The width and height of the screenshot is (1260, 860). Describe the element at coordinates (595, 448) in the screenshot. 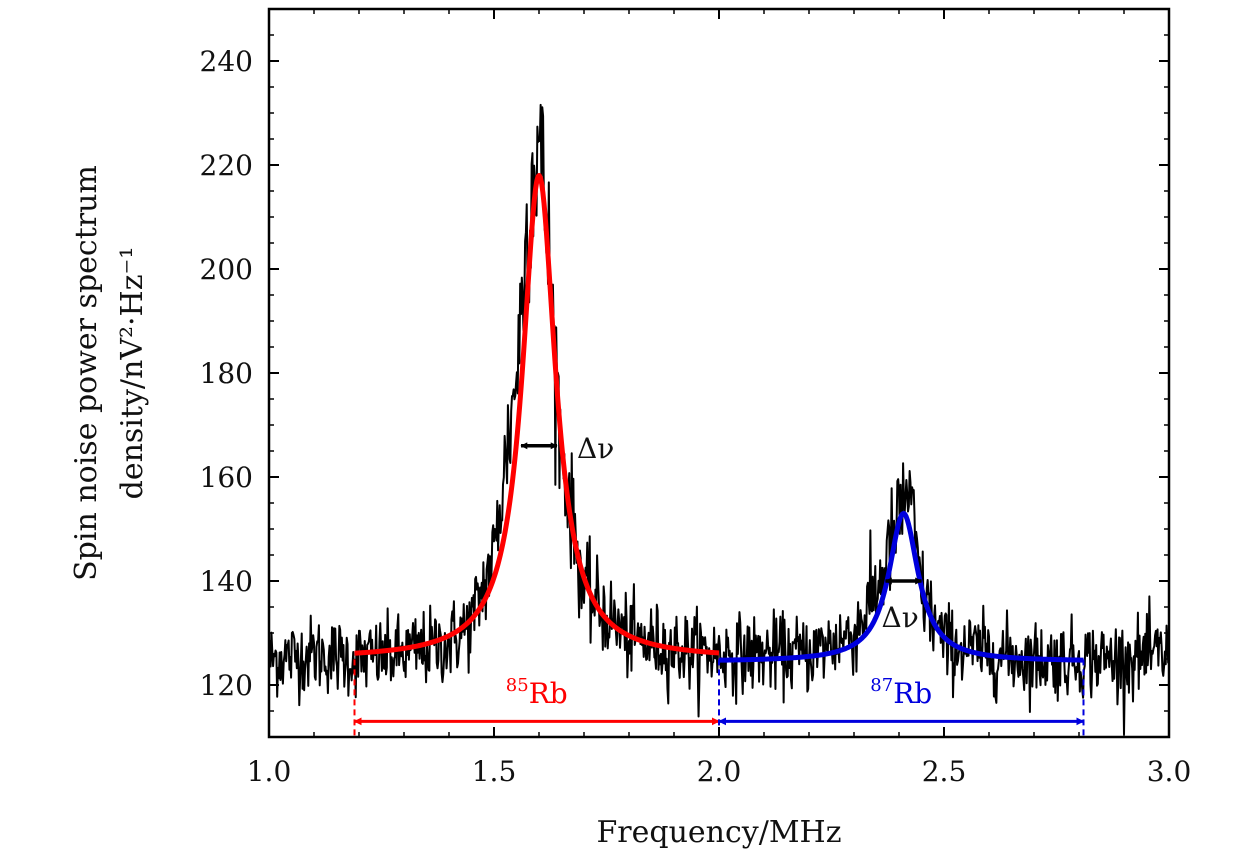

I see `linewidth-85-label: Δν` at that location.